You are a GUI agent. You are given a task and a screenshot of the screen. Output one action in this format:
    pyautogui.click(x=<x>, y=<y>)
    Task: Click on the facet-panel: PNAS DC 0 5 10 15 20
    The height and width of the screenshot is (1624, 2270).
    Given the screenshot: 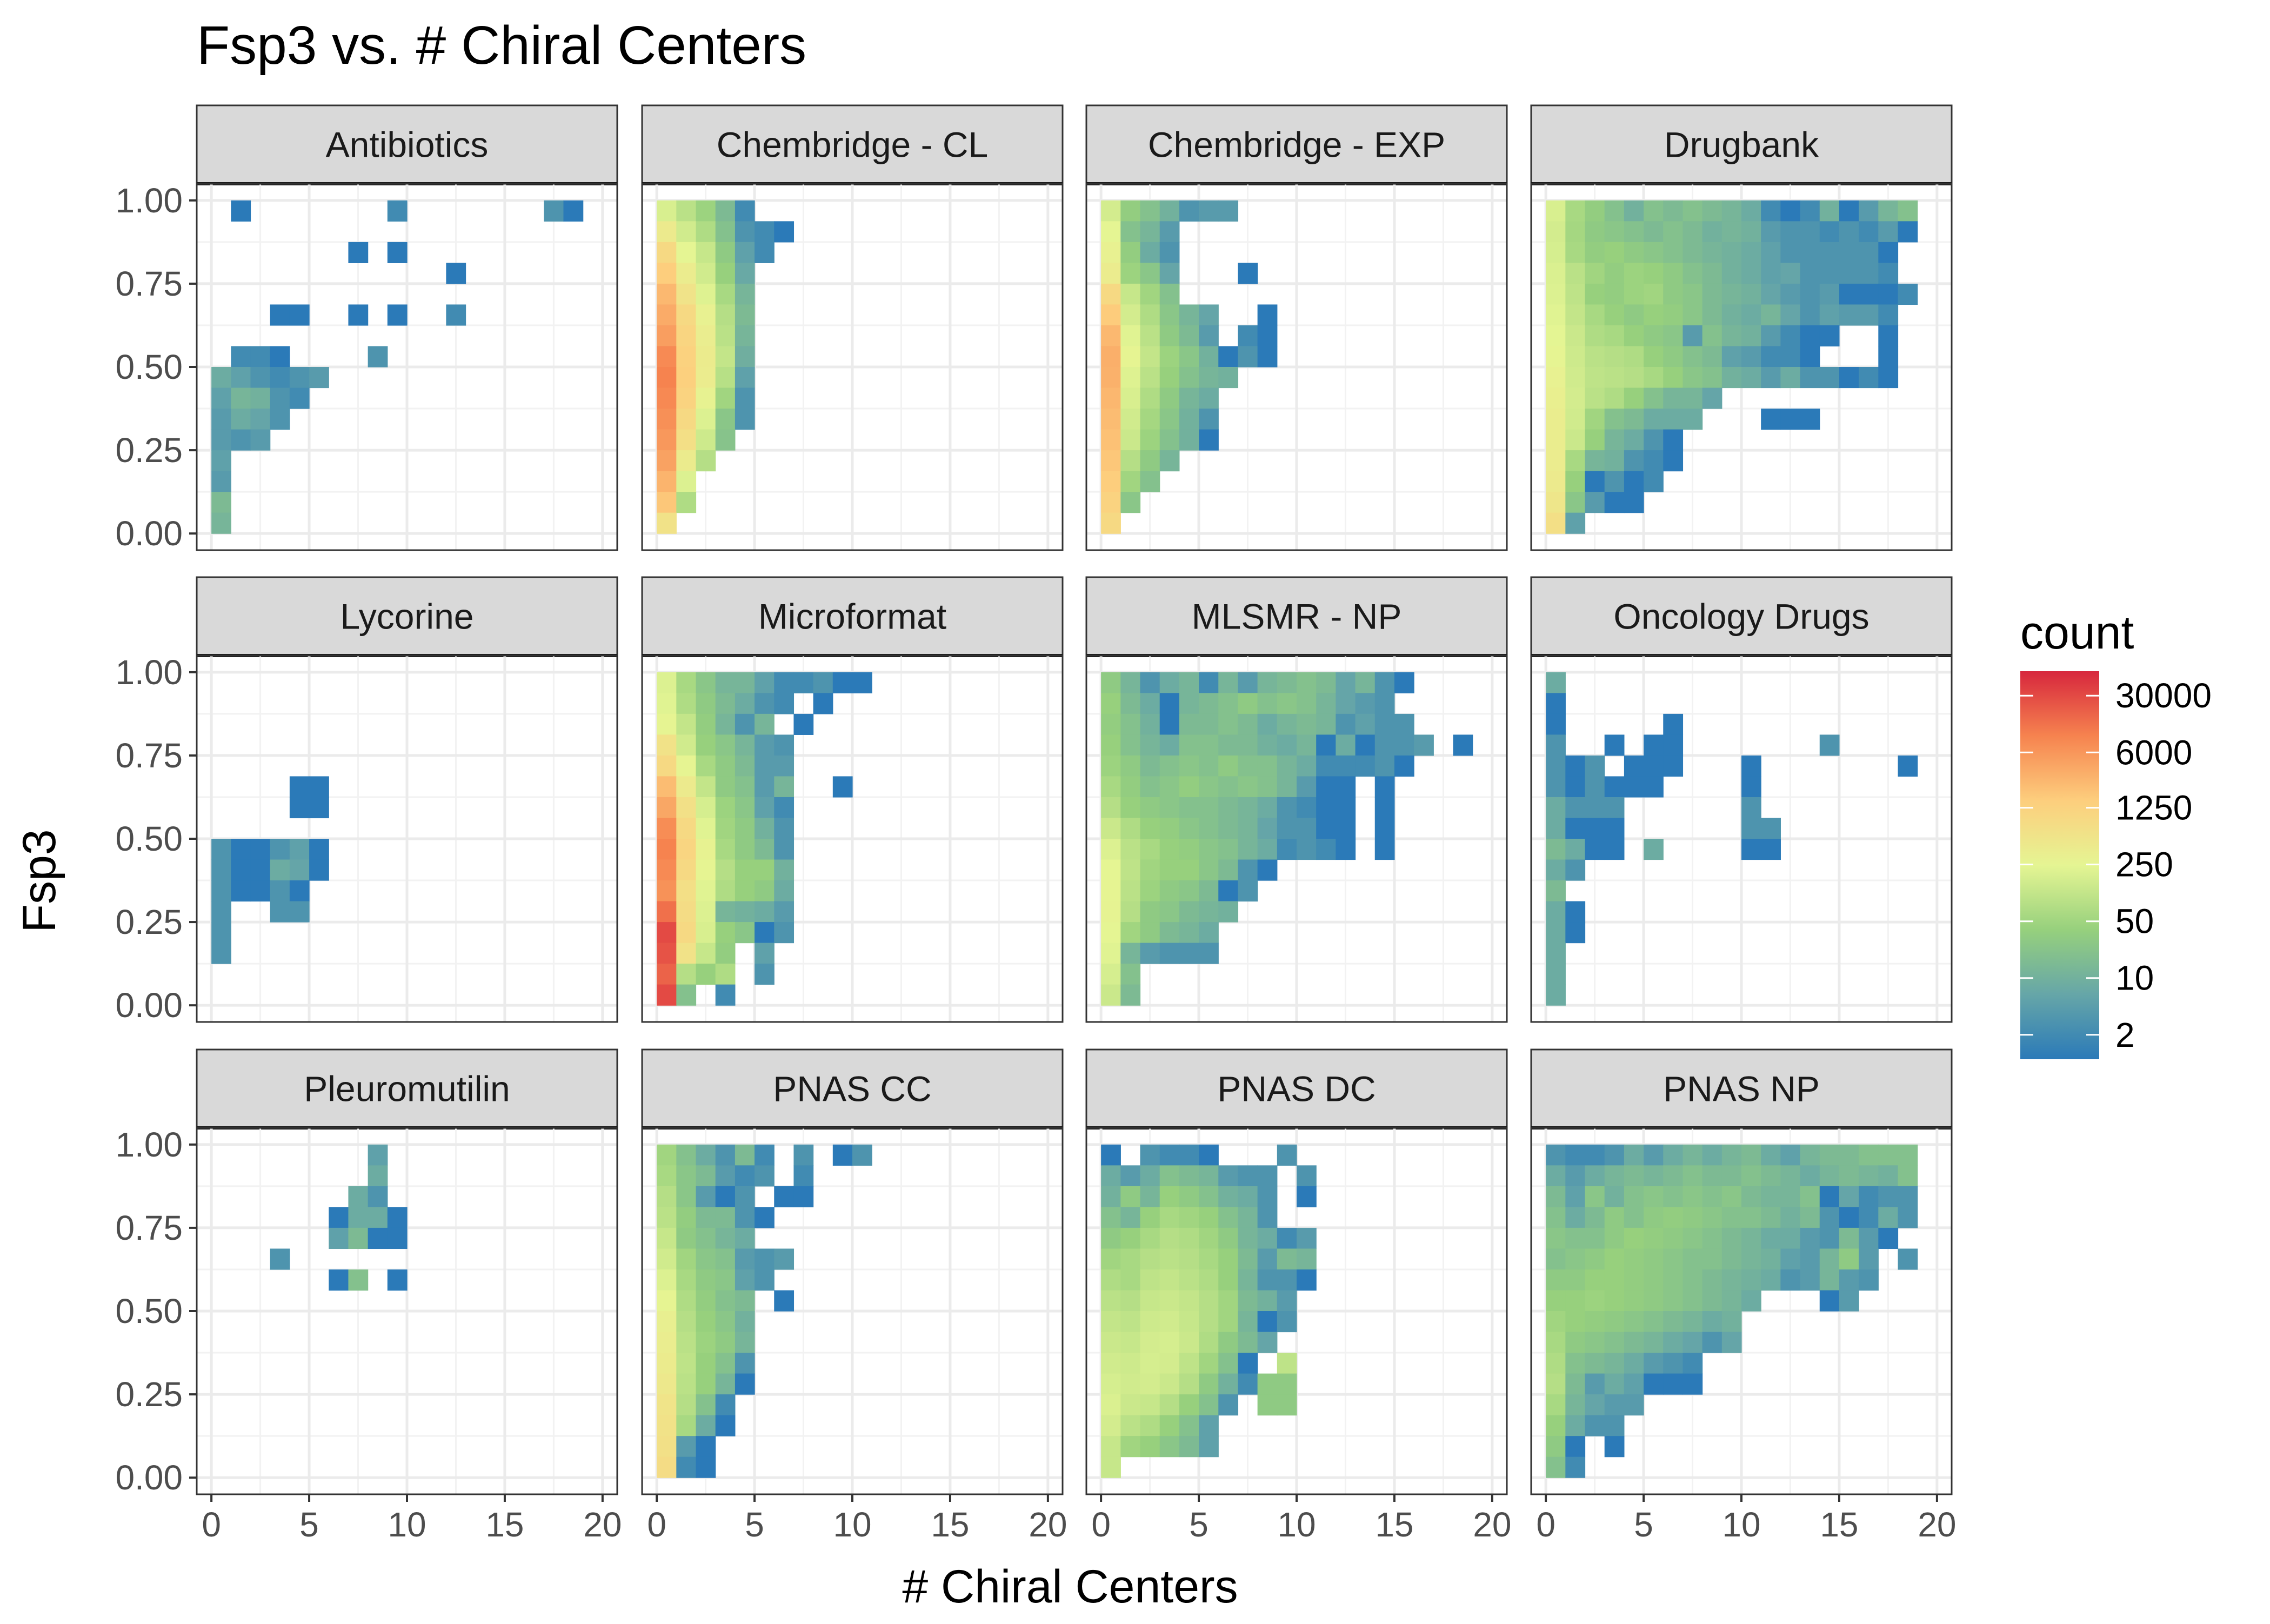 What is the action you would take?
    pyautogui.click(x=1298, y=1296)
    